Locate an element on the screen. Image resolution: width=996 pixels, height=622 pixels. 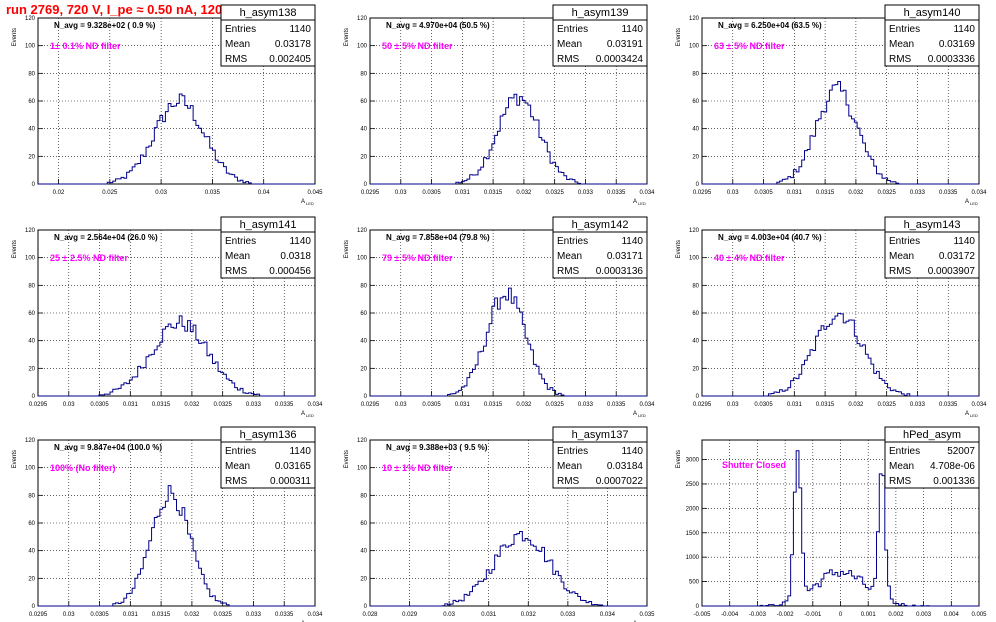
x-tick-label: 0.002 is located at coordinates (896, 615).